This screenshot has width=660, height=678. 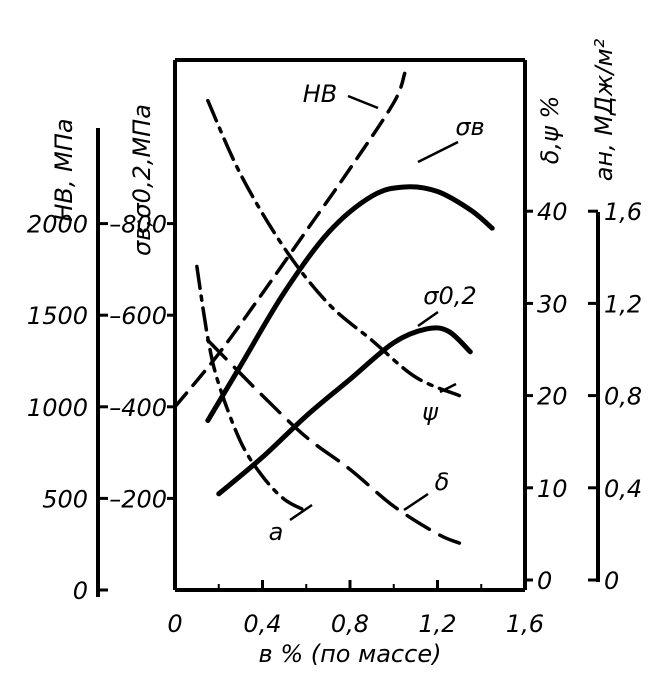 What do you see at coordinates (552, 489) in the screenshot?
I see `ductility-tick-label: 10` at bounding box center [552, 489].